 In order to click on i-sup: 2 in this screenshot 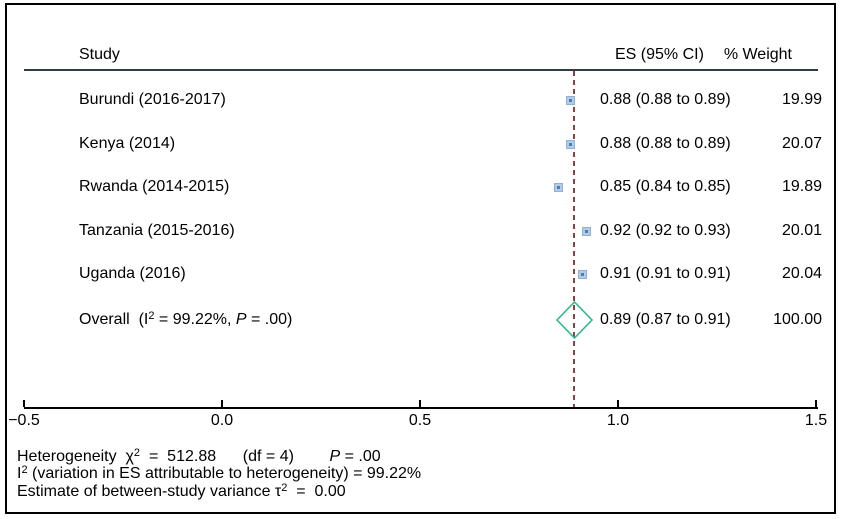, I will do `click(24, 470)`.